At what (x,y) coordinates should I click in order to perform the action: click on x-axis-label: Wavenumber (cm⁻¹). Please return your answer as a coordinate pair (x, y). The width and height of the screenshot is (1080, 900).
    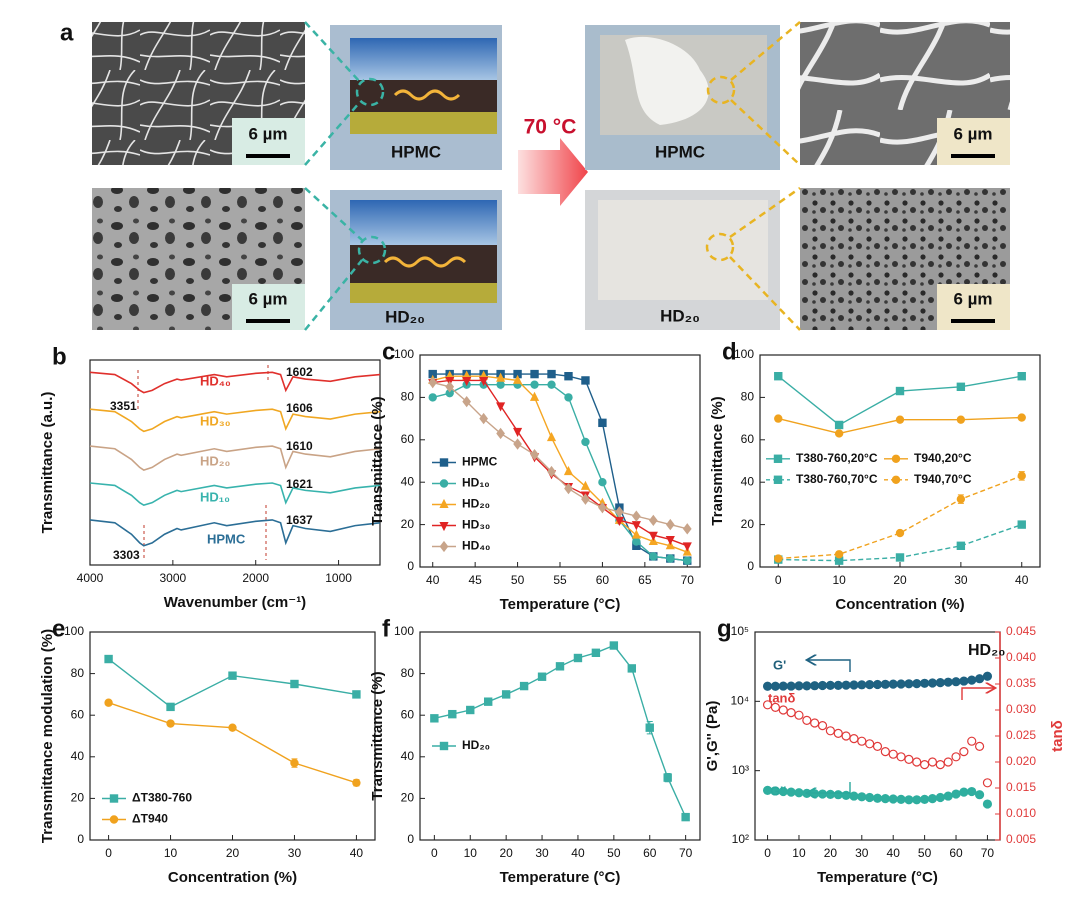
    Looking at the image, I should click on (235, 602).